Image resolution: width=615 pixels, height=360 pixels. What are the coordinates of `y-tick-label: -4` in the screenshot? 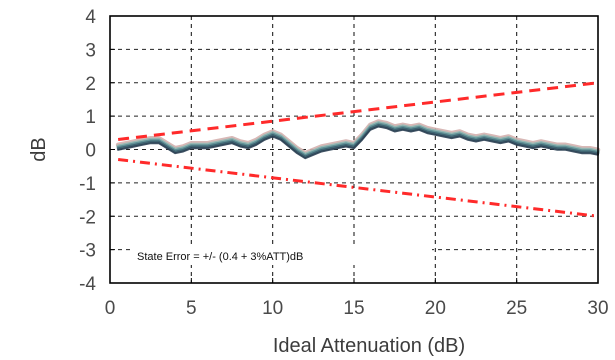 It's located at (87, 284).